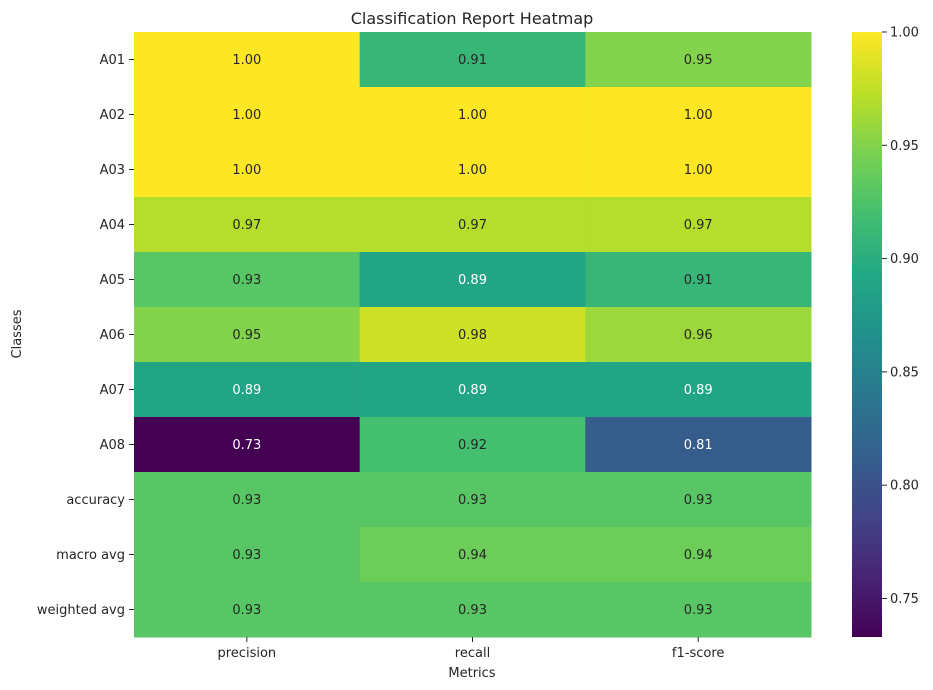  Describe the element at coordinates (112, 225) in the screenshot. I see `y-tick-label: A04` at that location.